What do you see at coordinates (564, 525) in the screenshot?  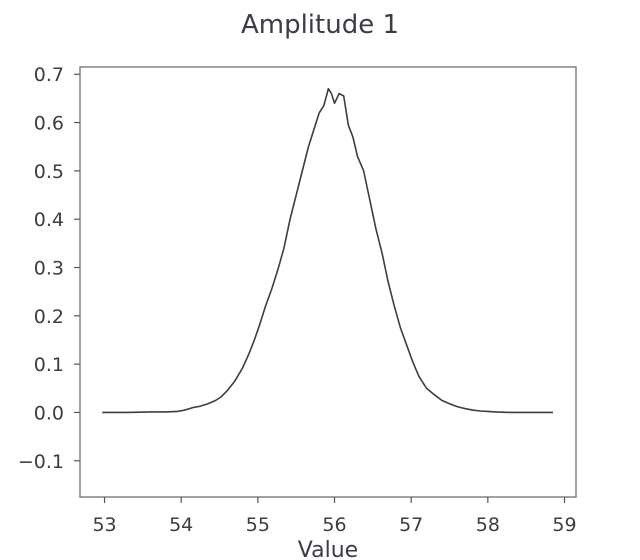 I see `x-tick-label: 59` at bounding box center [564, 525].